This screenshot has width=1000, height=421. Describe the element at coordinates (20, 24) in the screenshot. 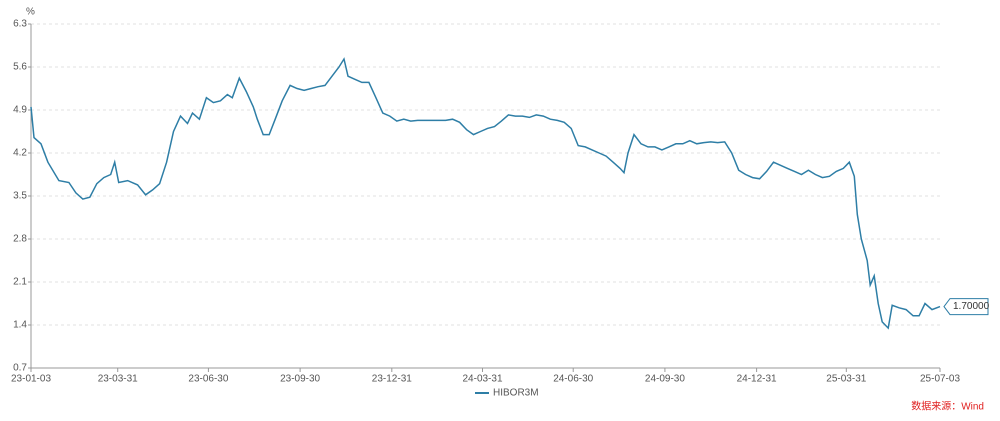

I see `y-tick-label: 6.3` at that location.